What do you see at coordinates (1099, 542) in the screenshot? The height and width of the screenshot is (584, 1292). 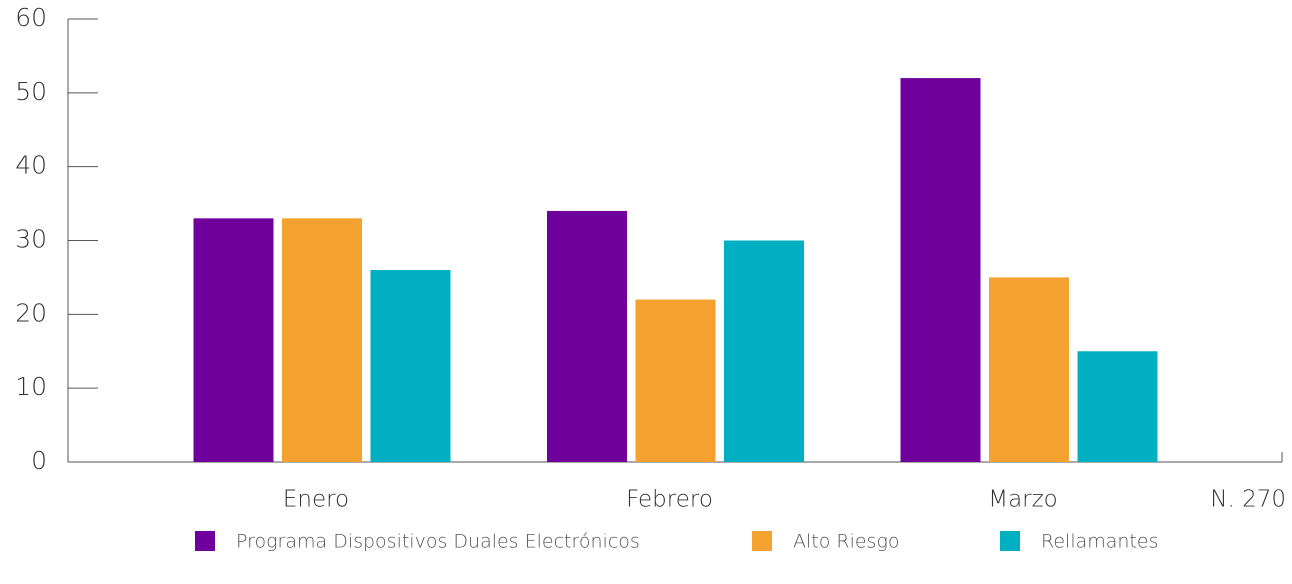 I see `legend-label: Rellamantes` at bounding box center [1099, 542].